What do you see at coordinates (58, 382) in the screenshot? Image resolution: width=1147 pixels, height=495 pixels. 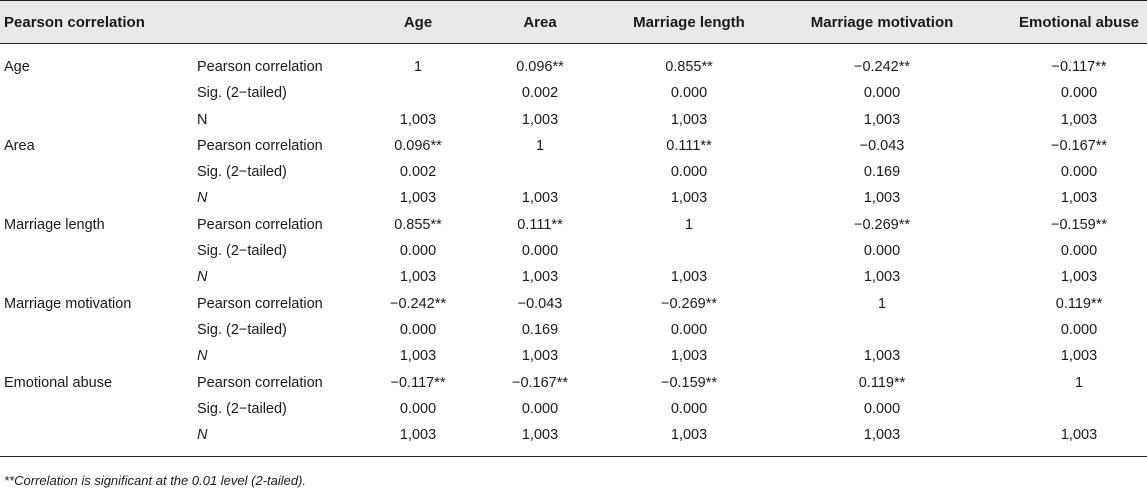 I see `variable-label: Emotional abuse` at bounding box center [58, 382].